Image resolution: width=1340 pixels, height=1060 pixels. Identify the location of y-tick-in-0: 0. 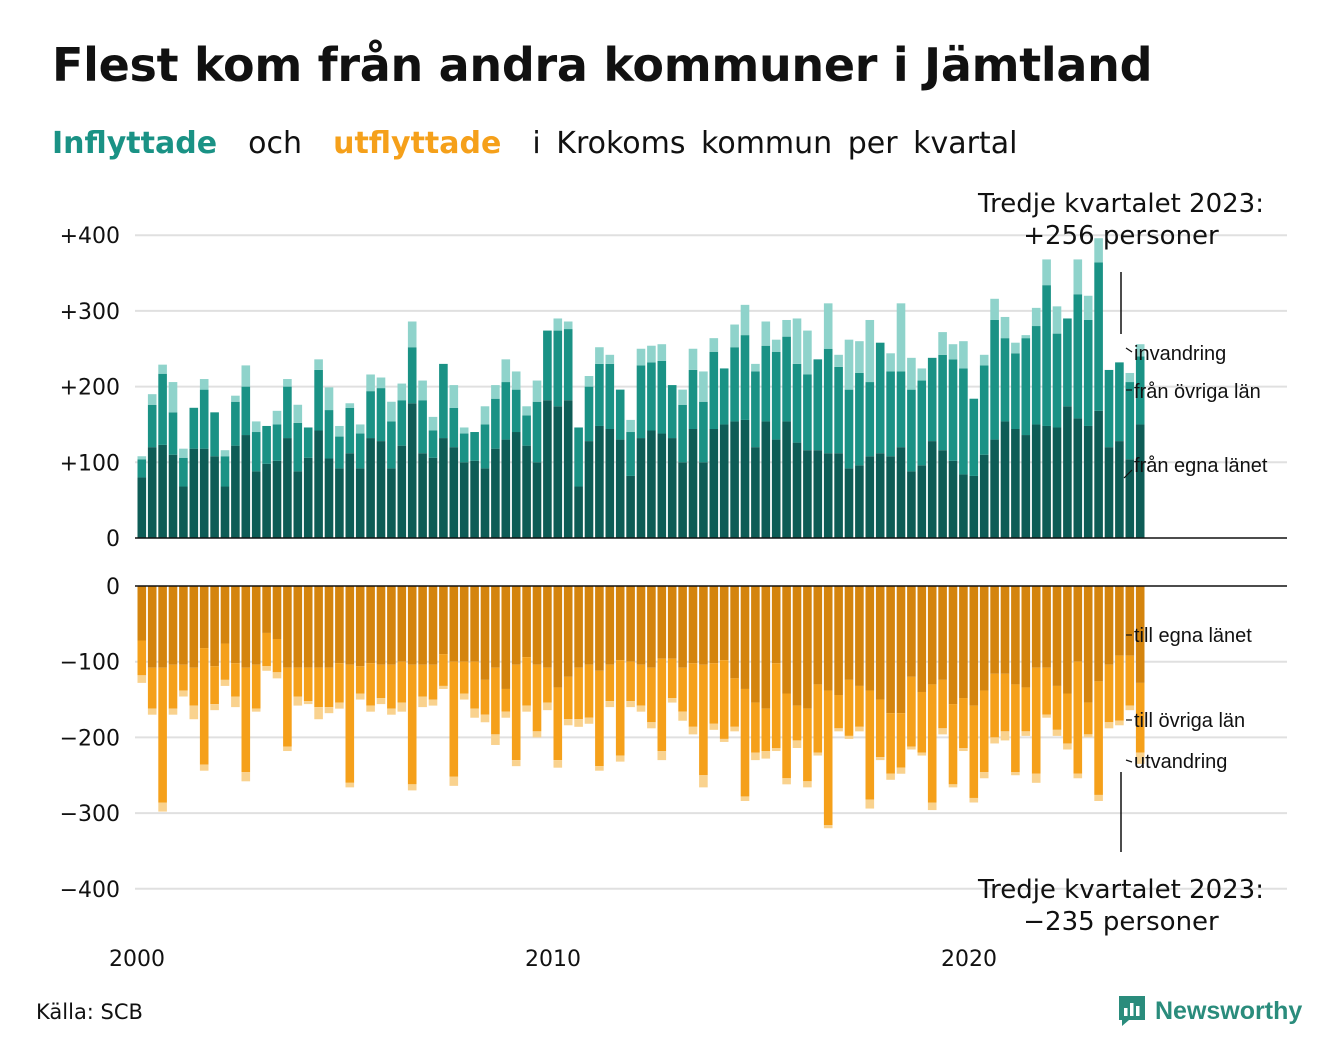
(113, 539).